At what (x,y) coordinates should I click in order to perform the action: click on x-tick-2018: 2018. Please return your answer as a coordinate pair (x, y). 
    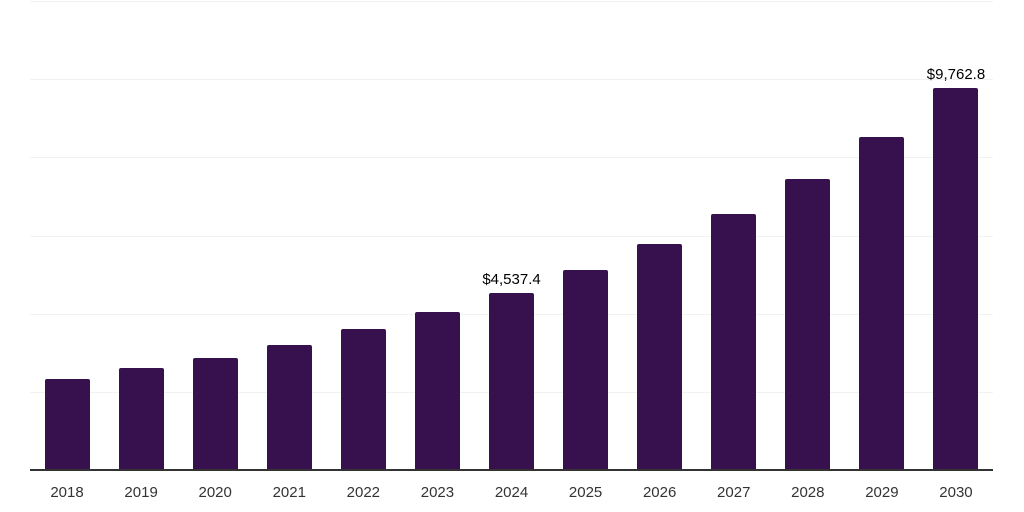
    Looking at the image, I should click on (67, 492).